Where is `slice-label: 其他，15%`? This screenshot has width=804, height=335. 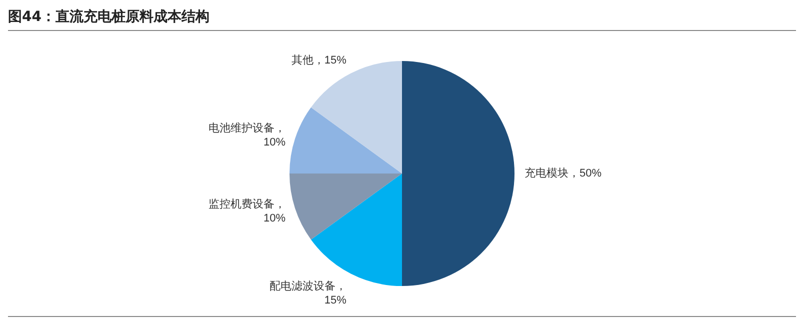 slice-label: 其他，15% is located at coordinates (319, 59).